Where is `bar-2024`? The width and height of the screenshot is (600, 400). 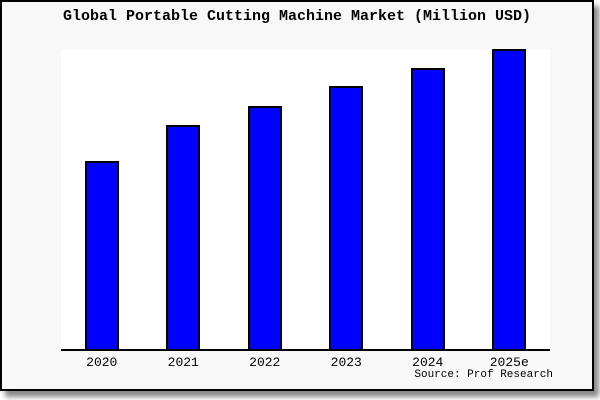
bar-2024 is located at coordinates (427, 208).